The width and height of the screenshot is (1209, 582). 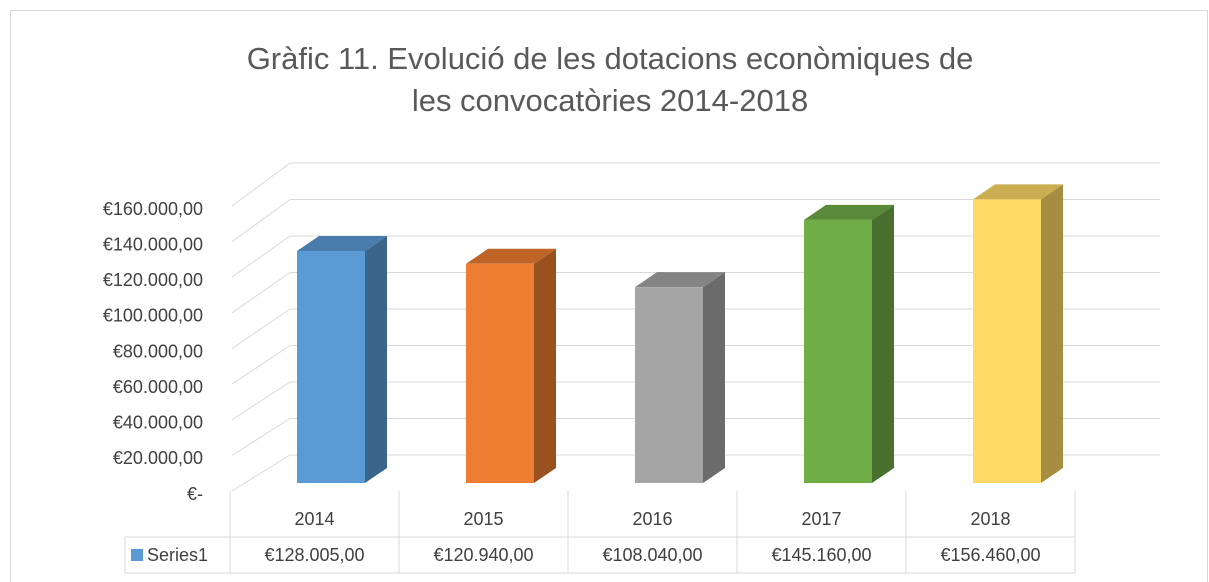 What do you see at coordinates (158, 423) in the screenshot?
I see `y-tick-label: €40.000,00` at bounding box center [158, 423].